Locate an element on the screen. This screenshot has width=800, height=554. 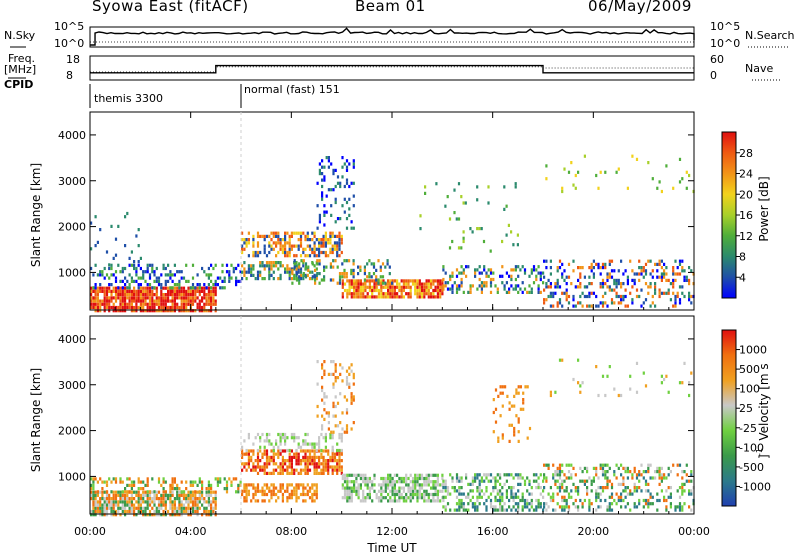
velocity-ytick-label-0: 1000 is located at coordinates (72, 476).